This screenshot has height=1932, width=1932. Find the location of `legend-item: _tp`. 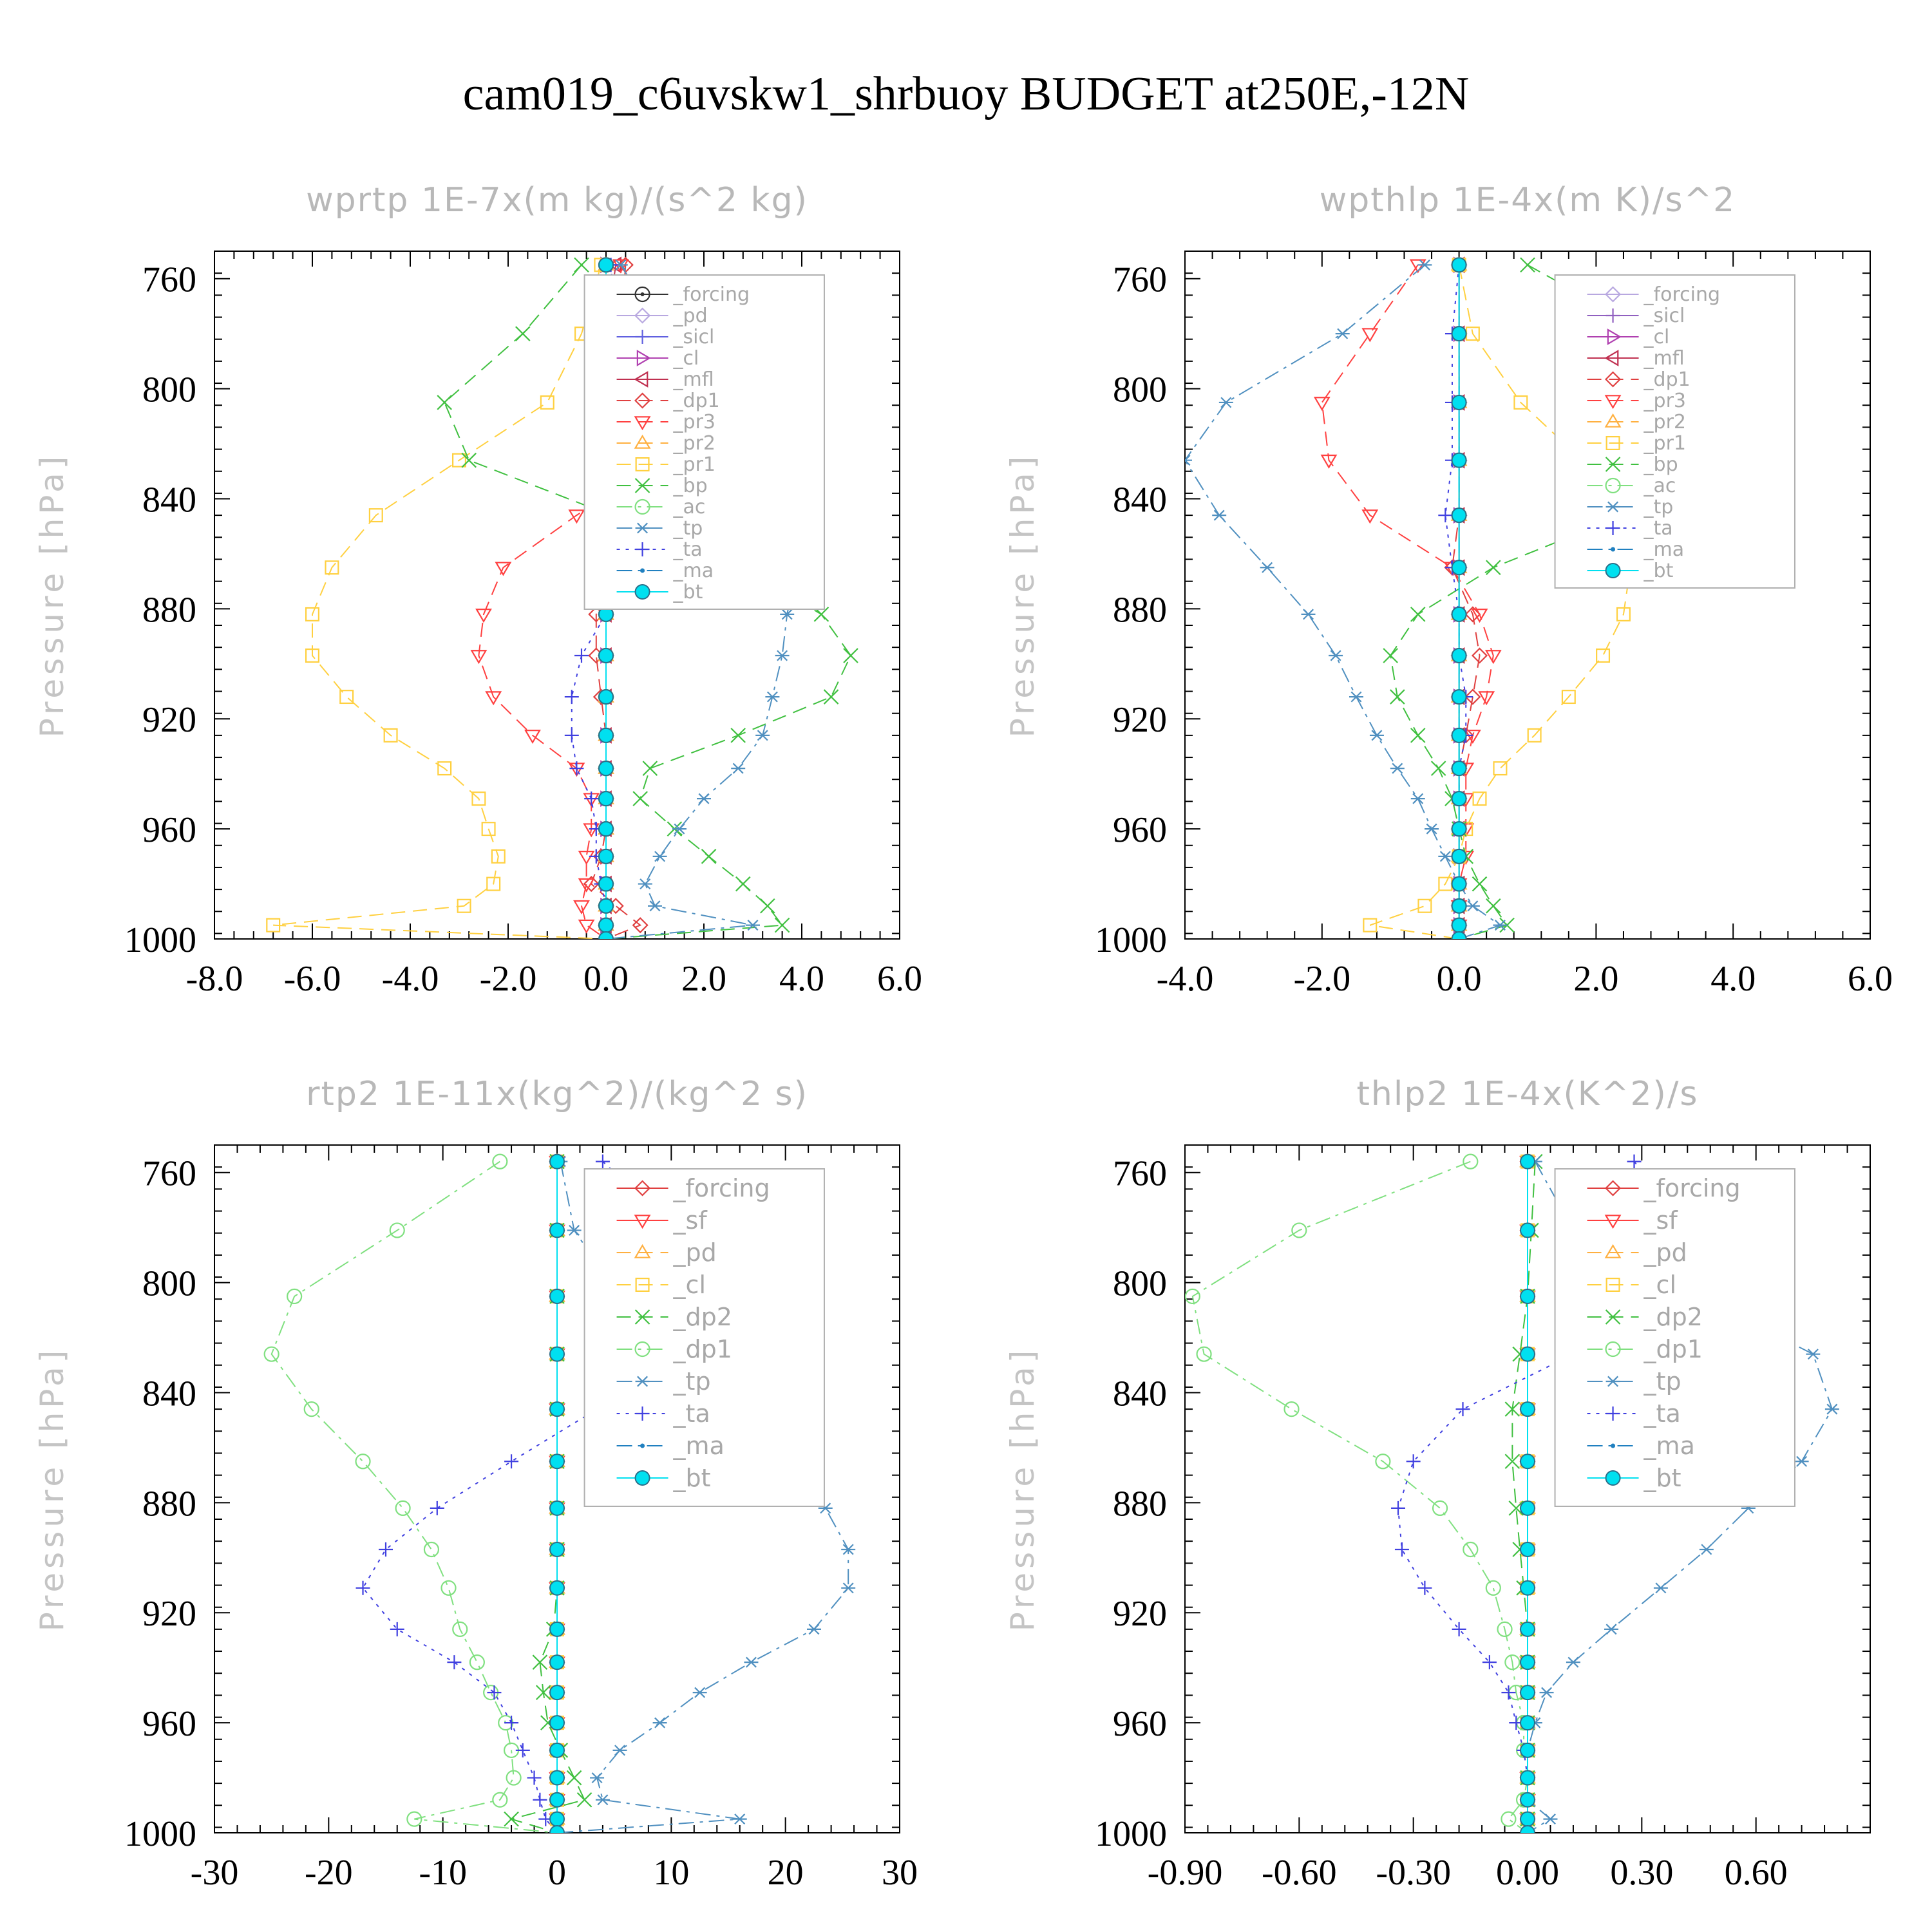

legend-item: _tp is located at coordinates (659, 528).